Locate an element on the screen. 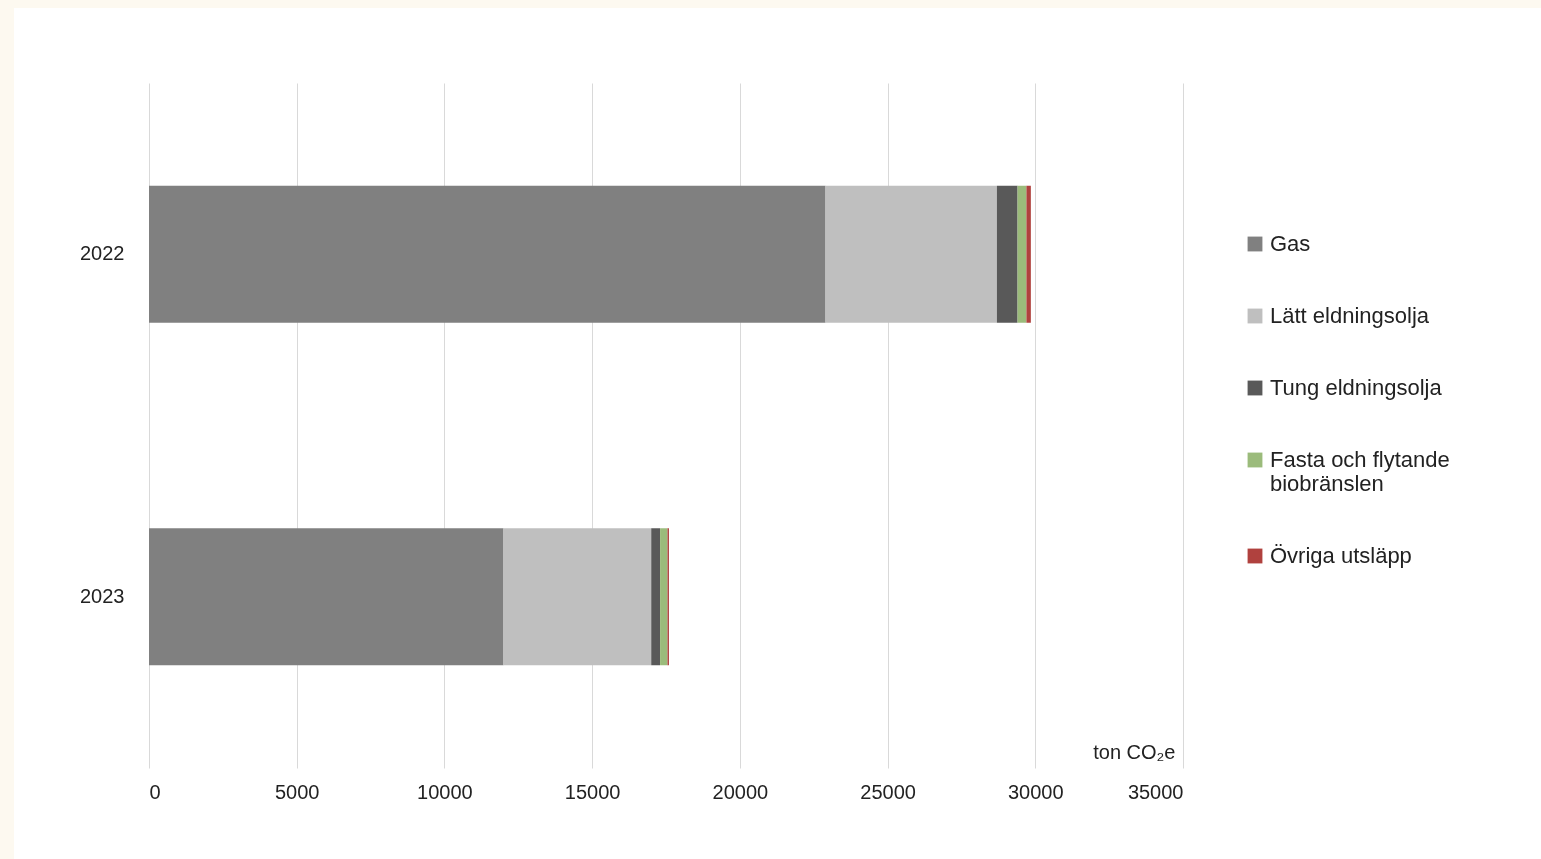 Image resolution: width=1541 pixels, height=859 pixels. x-tick-label: 0 is located at coordinates (155, 791).